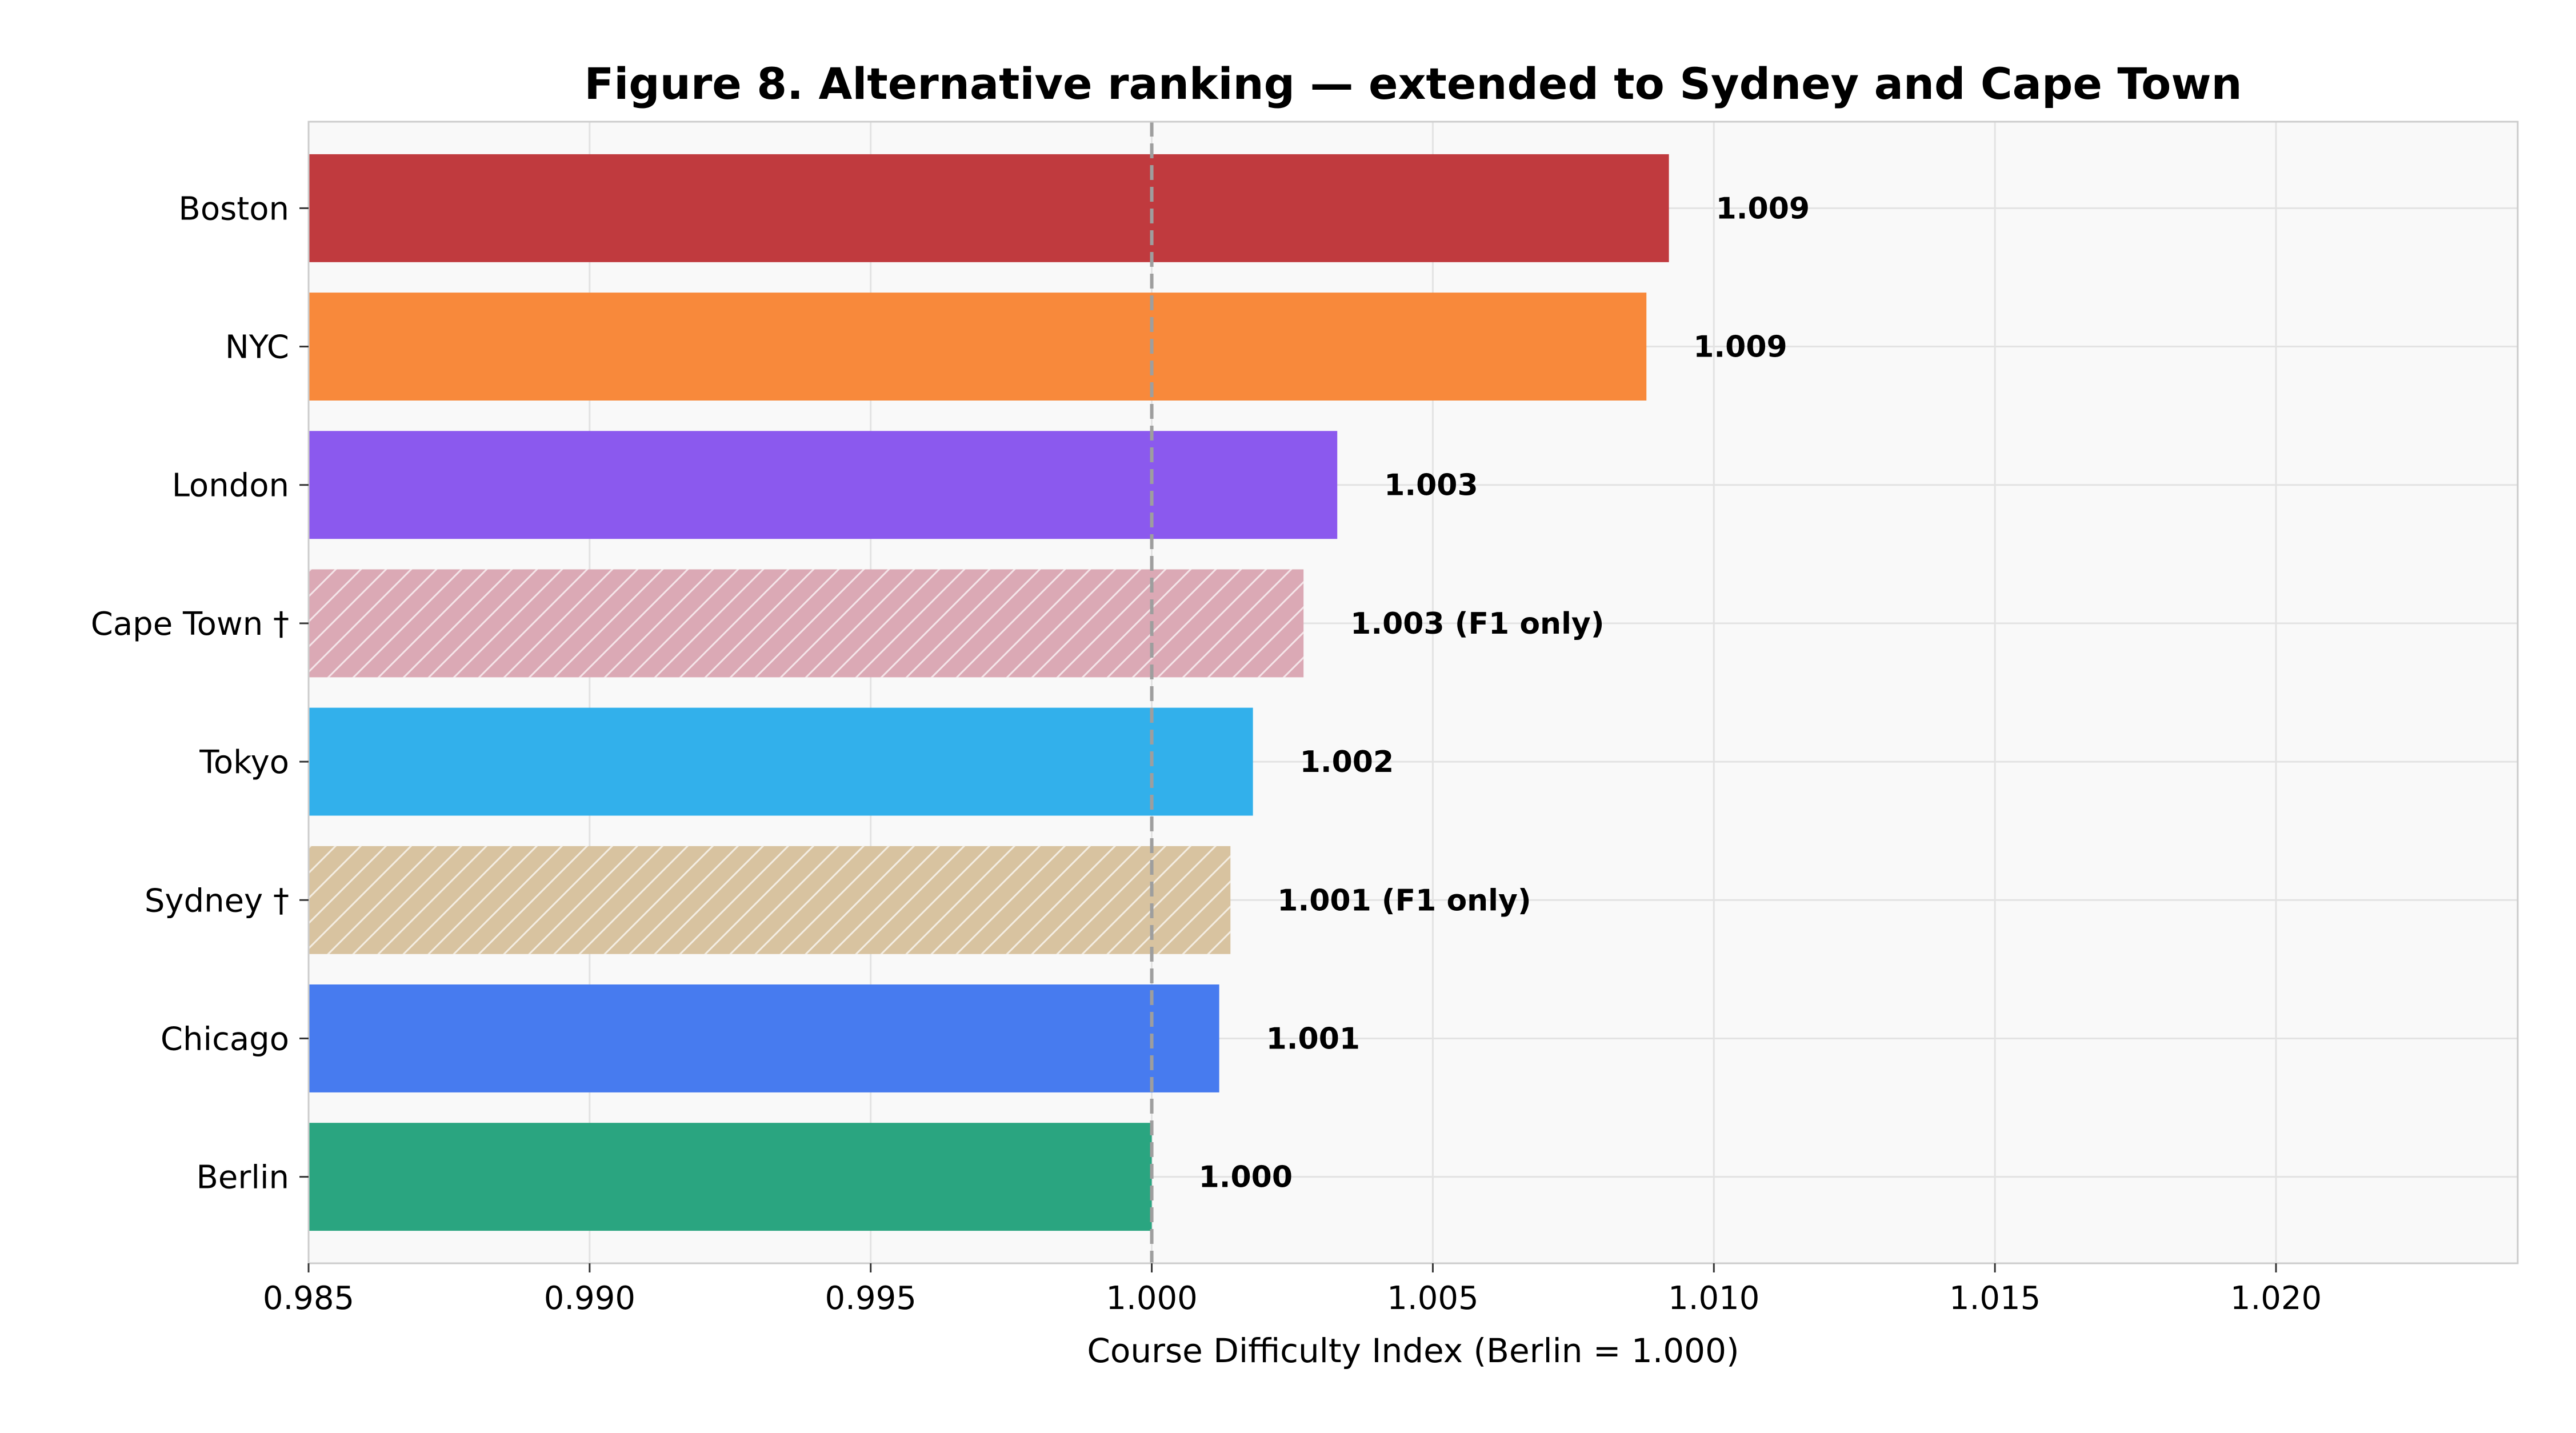 The width and height of the screenshot is (2576, 1433). Describe the element at coordinates (233, 208) in the screenshot. I see `y-tick-label: Boston` at that location.